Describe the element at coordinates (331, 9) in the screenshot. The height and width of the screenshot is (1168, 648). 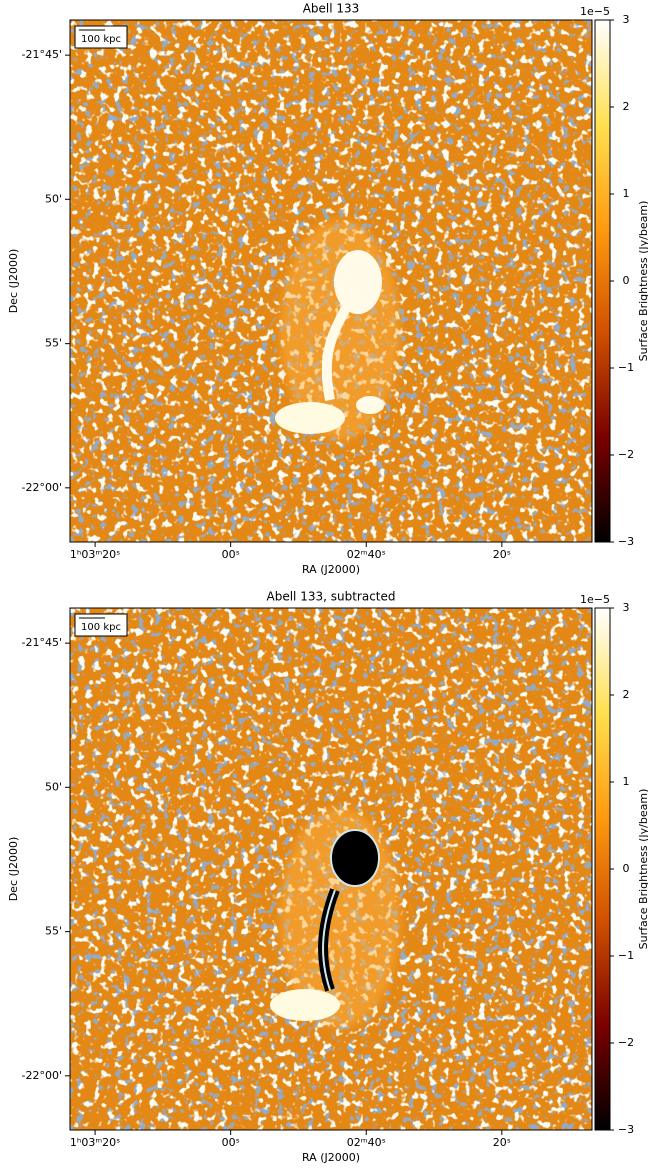
I see `chart-title: Abell 133` at that location.